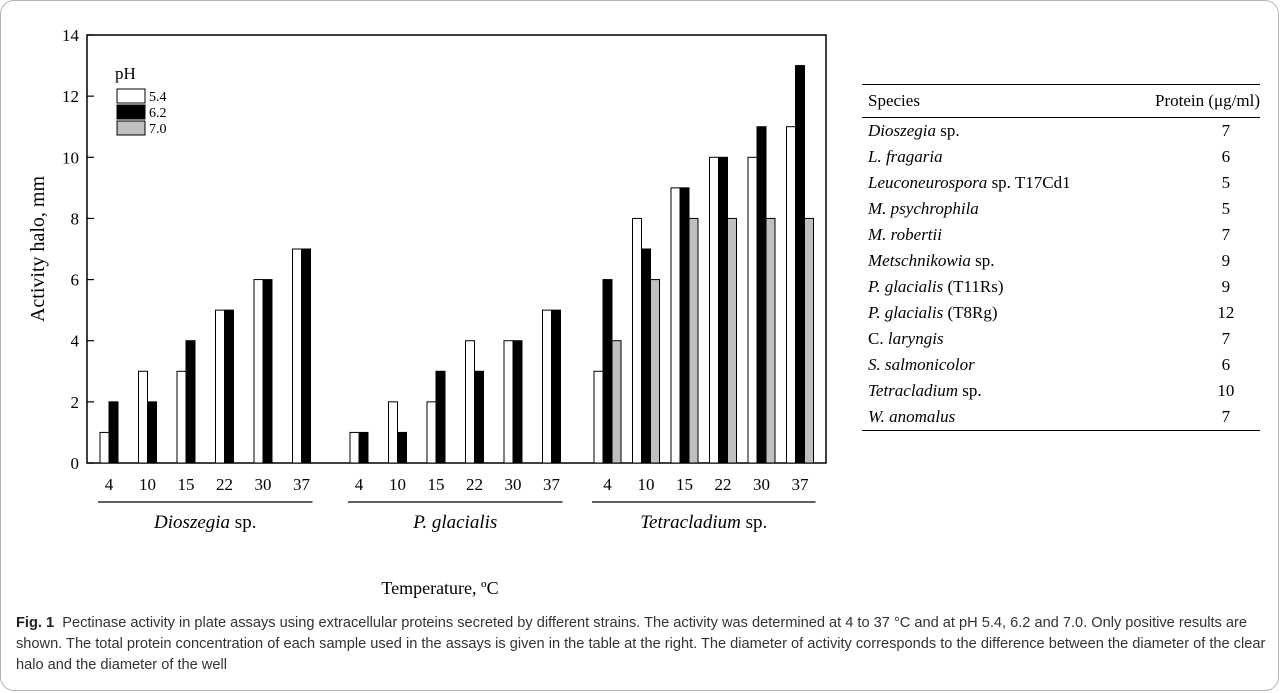 The height and width of the screenshot is (693, 1281). What do you see at coordinates (923, 208) in the screenshot?
I see `species-name: M. psychrophila` at bounding box center [923, 208].